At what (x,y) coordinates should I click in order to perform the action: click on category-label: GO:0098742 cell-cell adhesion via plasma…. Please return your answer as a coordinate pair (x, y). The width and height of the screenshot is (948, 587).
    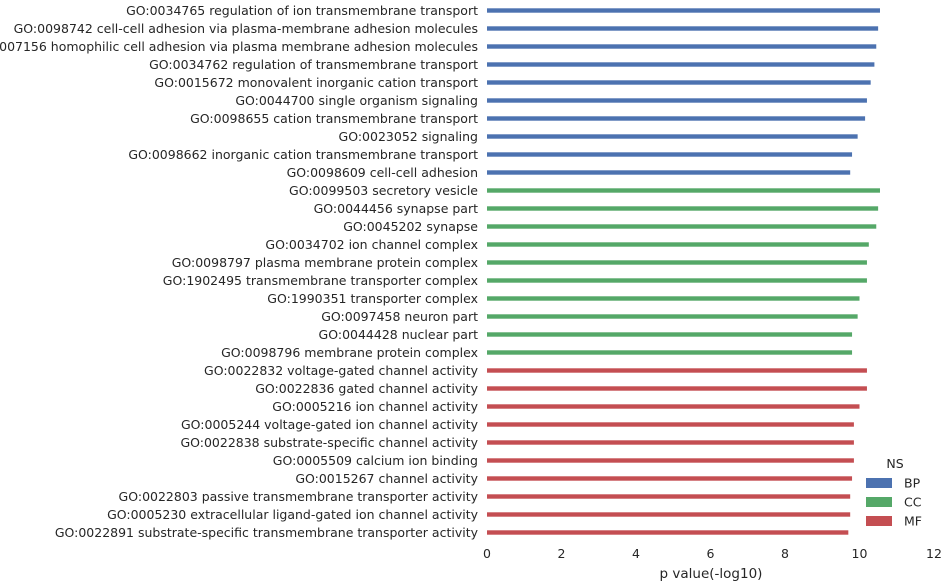
    Looking at the image, I should click on (246, 28).